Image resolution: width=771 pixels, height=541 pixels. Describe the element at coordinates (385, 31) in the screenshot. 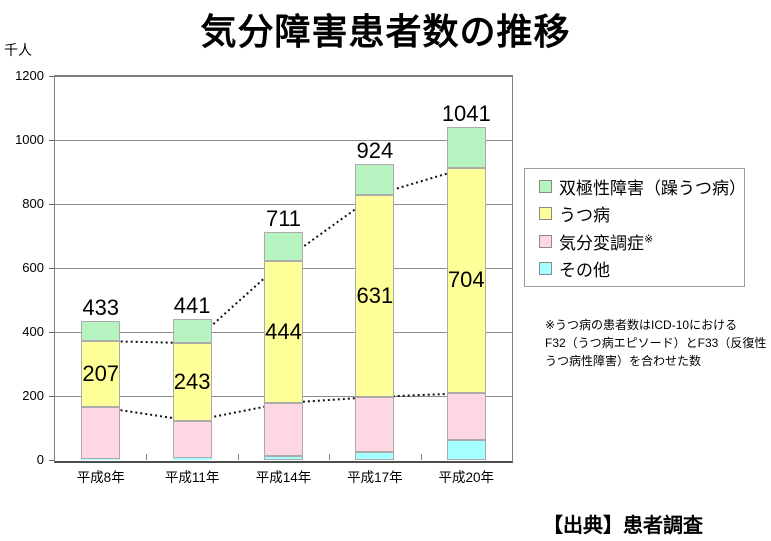

I see `chart-title: 気分障害患者数の推移` at that location.